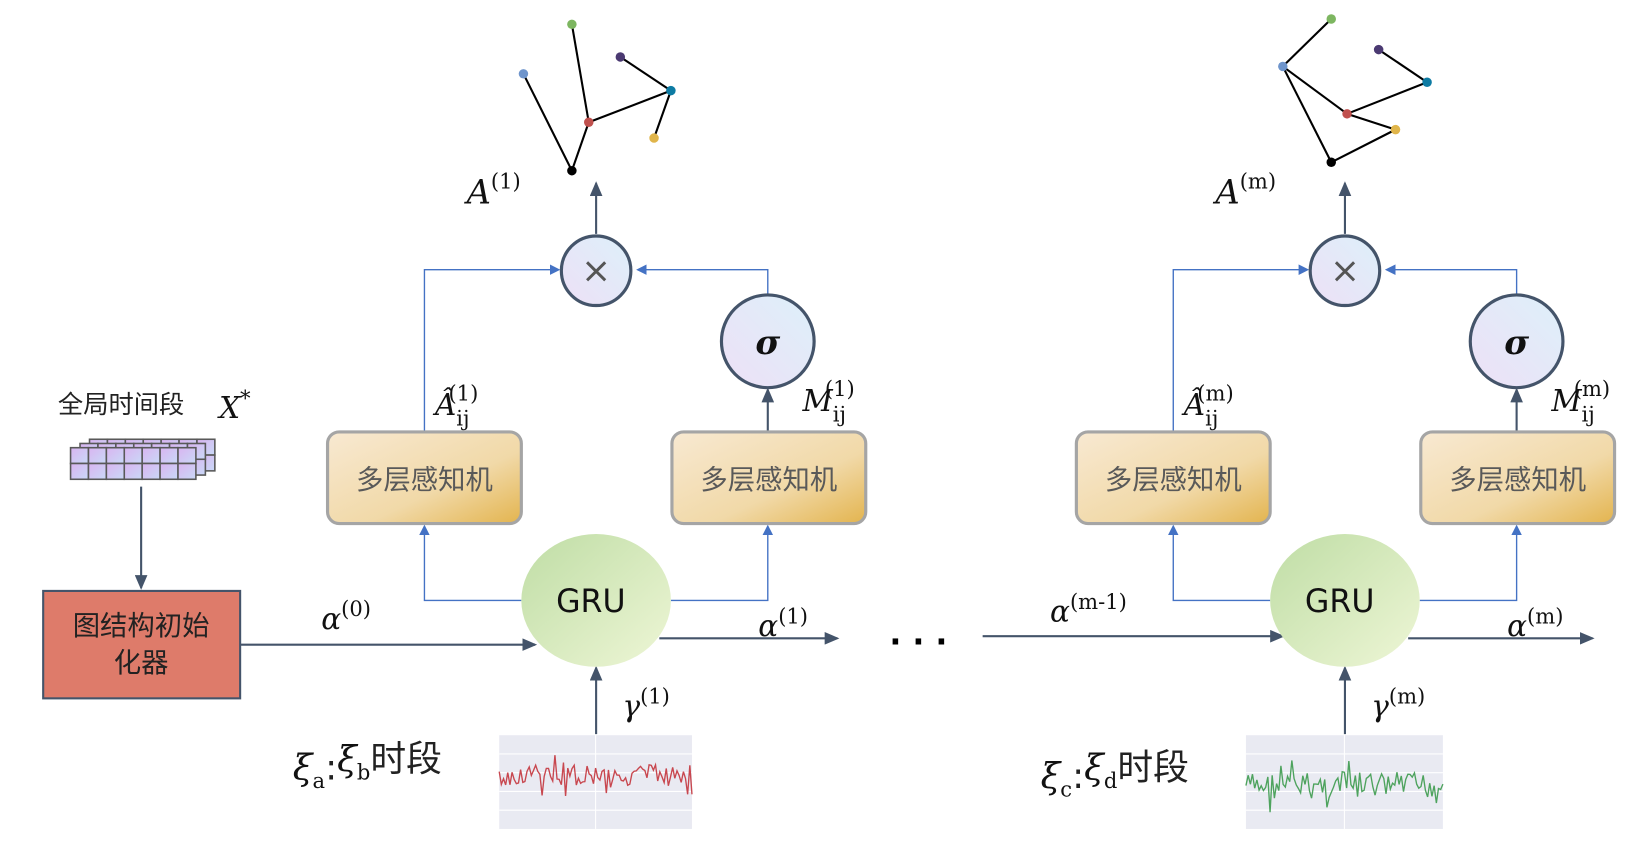 The image size is (1643, 868). What do you see at coordinates (141, 663) in the screenshot?
I see `initializer-line2: 化器` at bounding box center [141, 663].